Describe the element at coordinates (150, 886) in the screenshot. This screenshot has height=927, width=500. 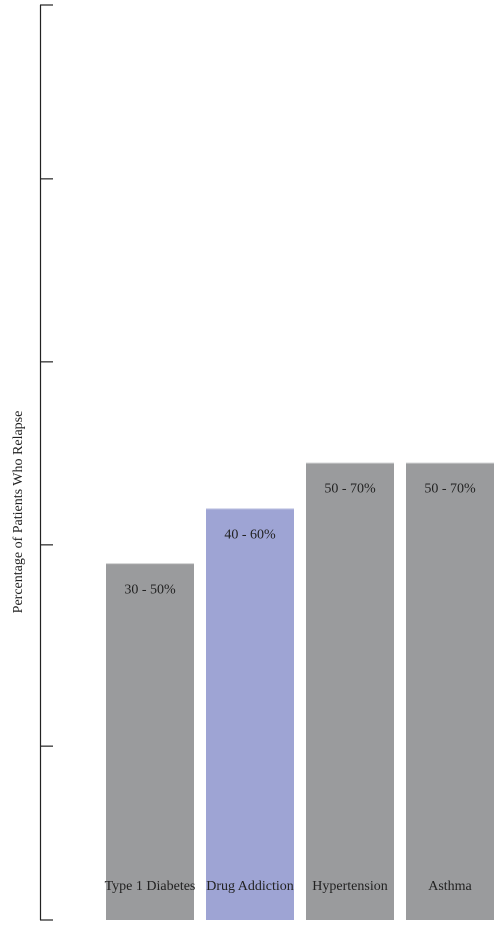
I see `x-tick-label: Type 1 Diabetes` at that location.